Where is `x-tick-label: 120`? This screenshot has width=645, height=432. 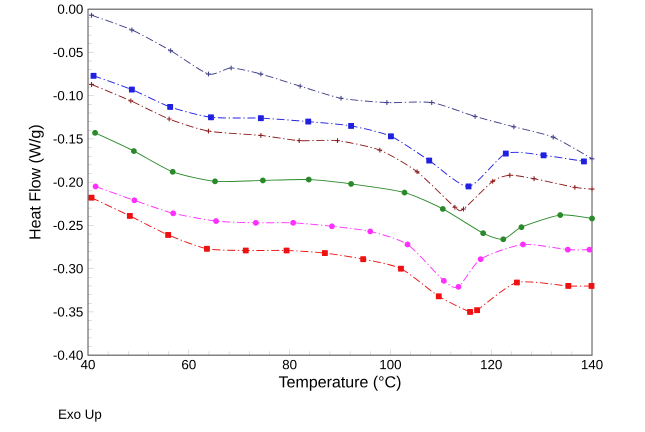
x-tick-label: 120 is located at coordinates (491, 365).